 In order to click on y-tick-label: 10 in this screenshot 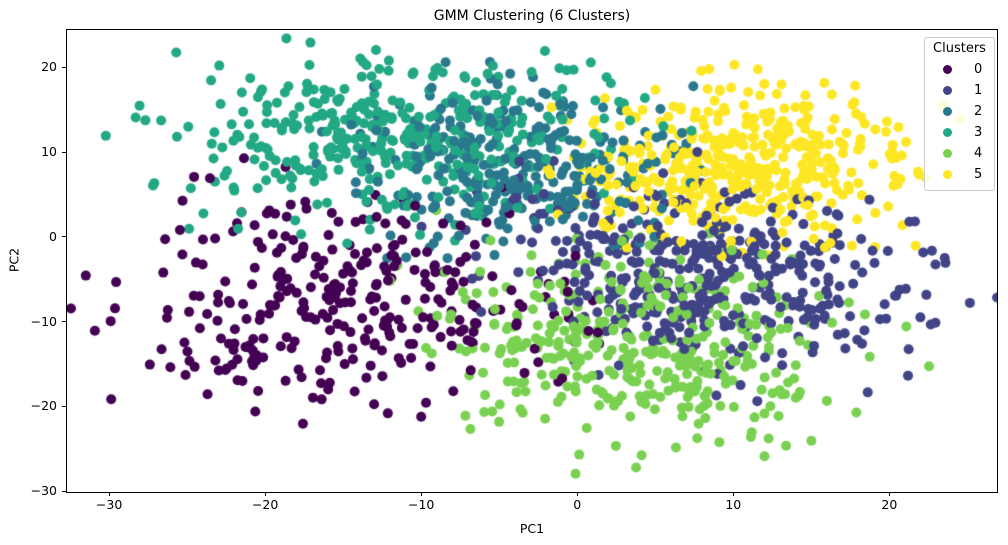, I will do `click(49, 152)`.